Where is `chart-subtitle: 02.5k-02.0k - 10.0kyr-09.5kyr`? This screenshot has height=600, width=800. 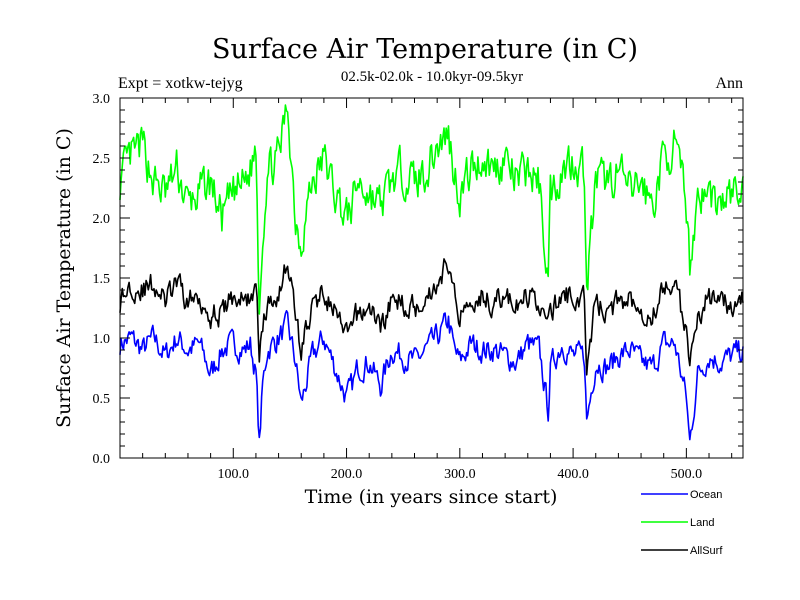 chart-subtitle: 02.5k-02.0k - 10.0kyr-09.5kyr is located at coordinates (432, 77).